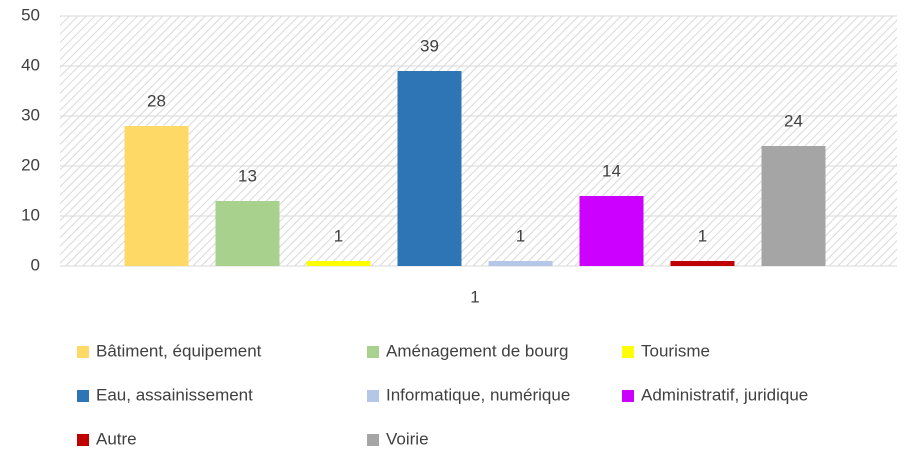 The width and height of the screenshot is (914, 456). I want to click on legend-label: Bâtiment, équipement, so click(179, 350).